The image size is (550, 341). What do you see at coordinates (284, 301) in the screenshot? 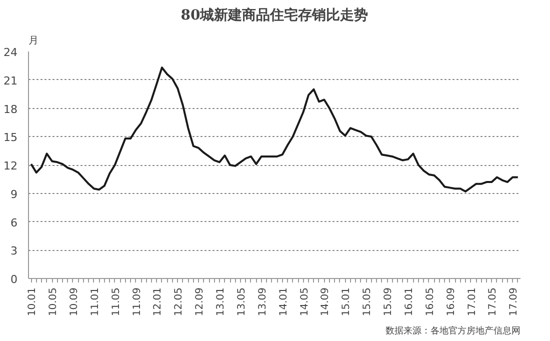
I see `x-tick-label: 14.01` at bounding box center [284, 301].